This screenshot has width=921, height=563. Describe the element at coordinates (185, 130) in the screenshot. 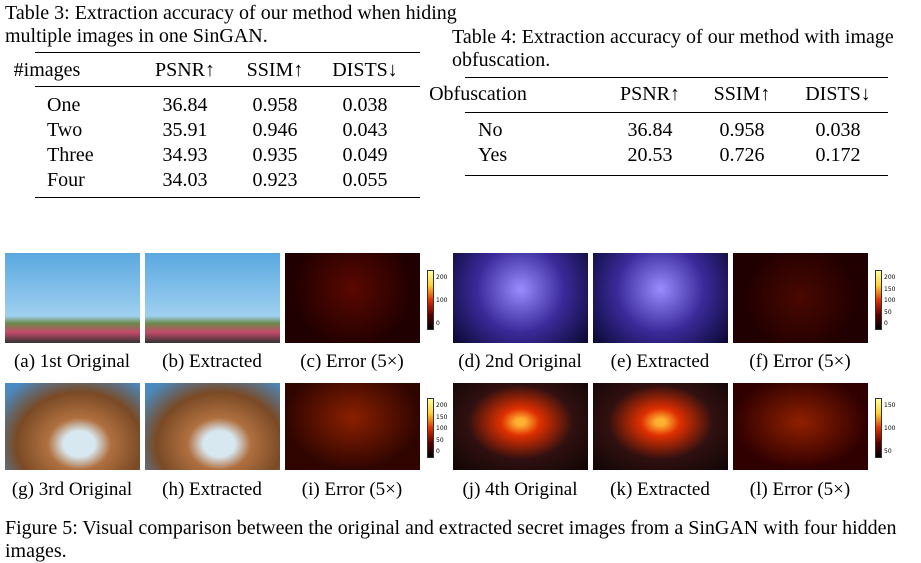

I see `table-cell: 35.91` at that location.